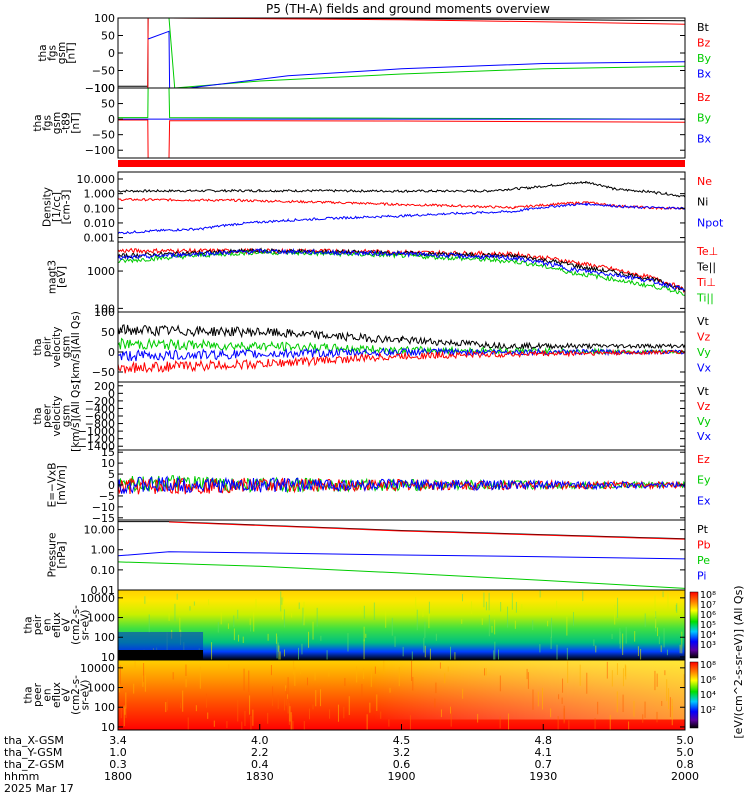 This screenshot has height=800, width=750. Describe the element at coordinates (86, 625) in the screenshot. I see `y-label-line: sr-eV)` at that location.